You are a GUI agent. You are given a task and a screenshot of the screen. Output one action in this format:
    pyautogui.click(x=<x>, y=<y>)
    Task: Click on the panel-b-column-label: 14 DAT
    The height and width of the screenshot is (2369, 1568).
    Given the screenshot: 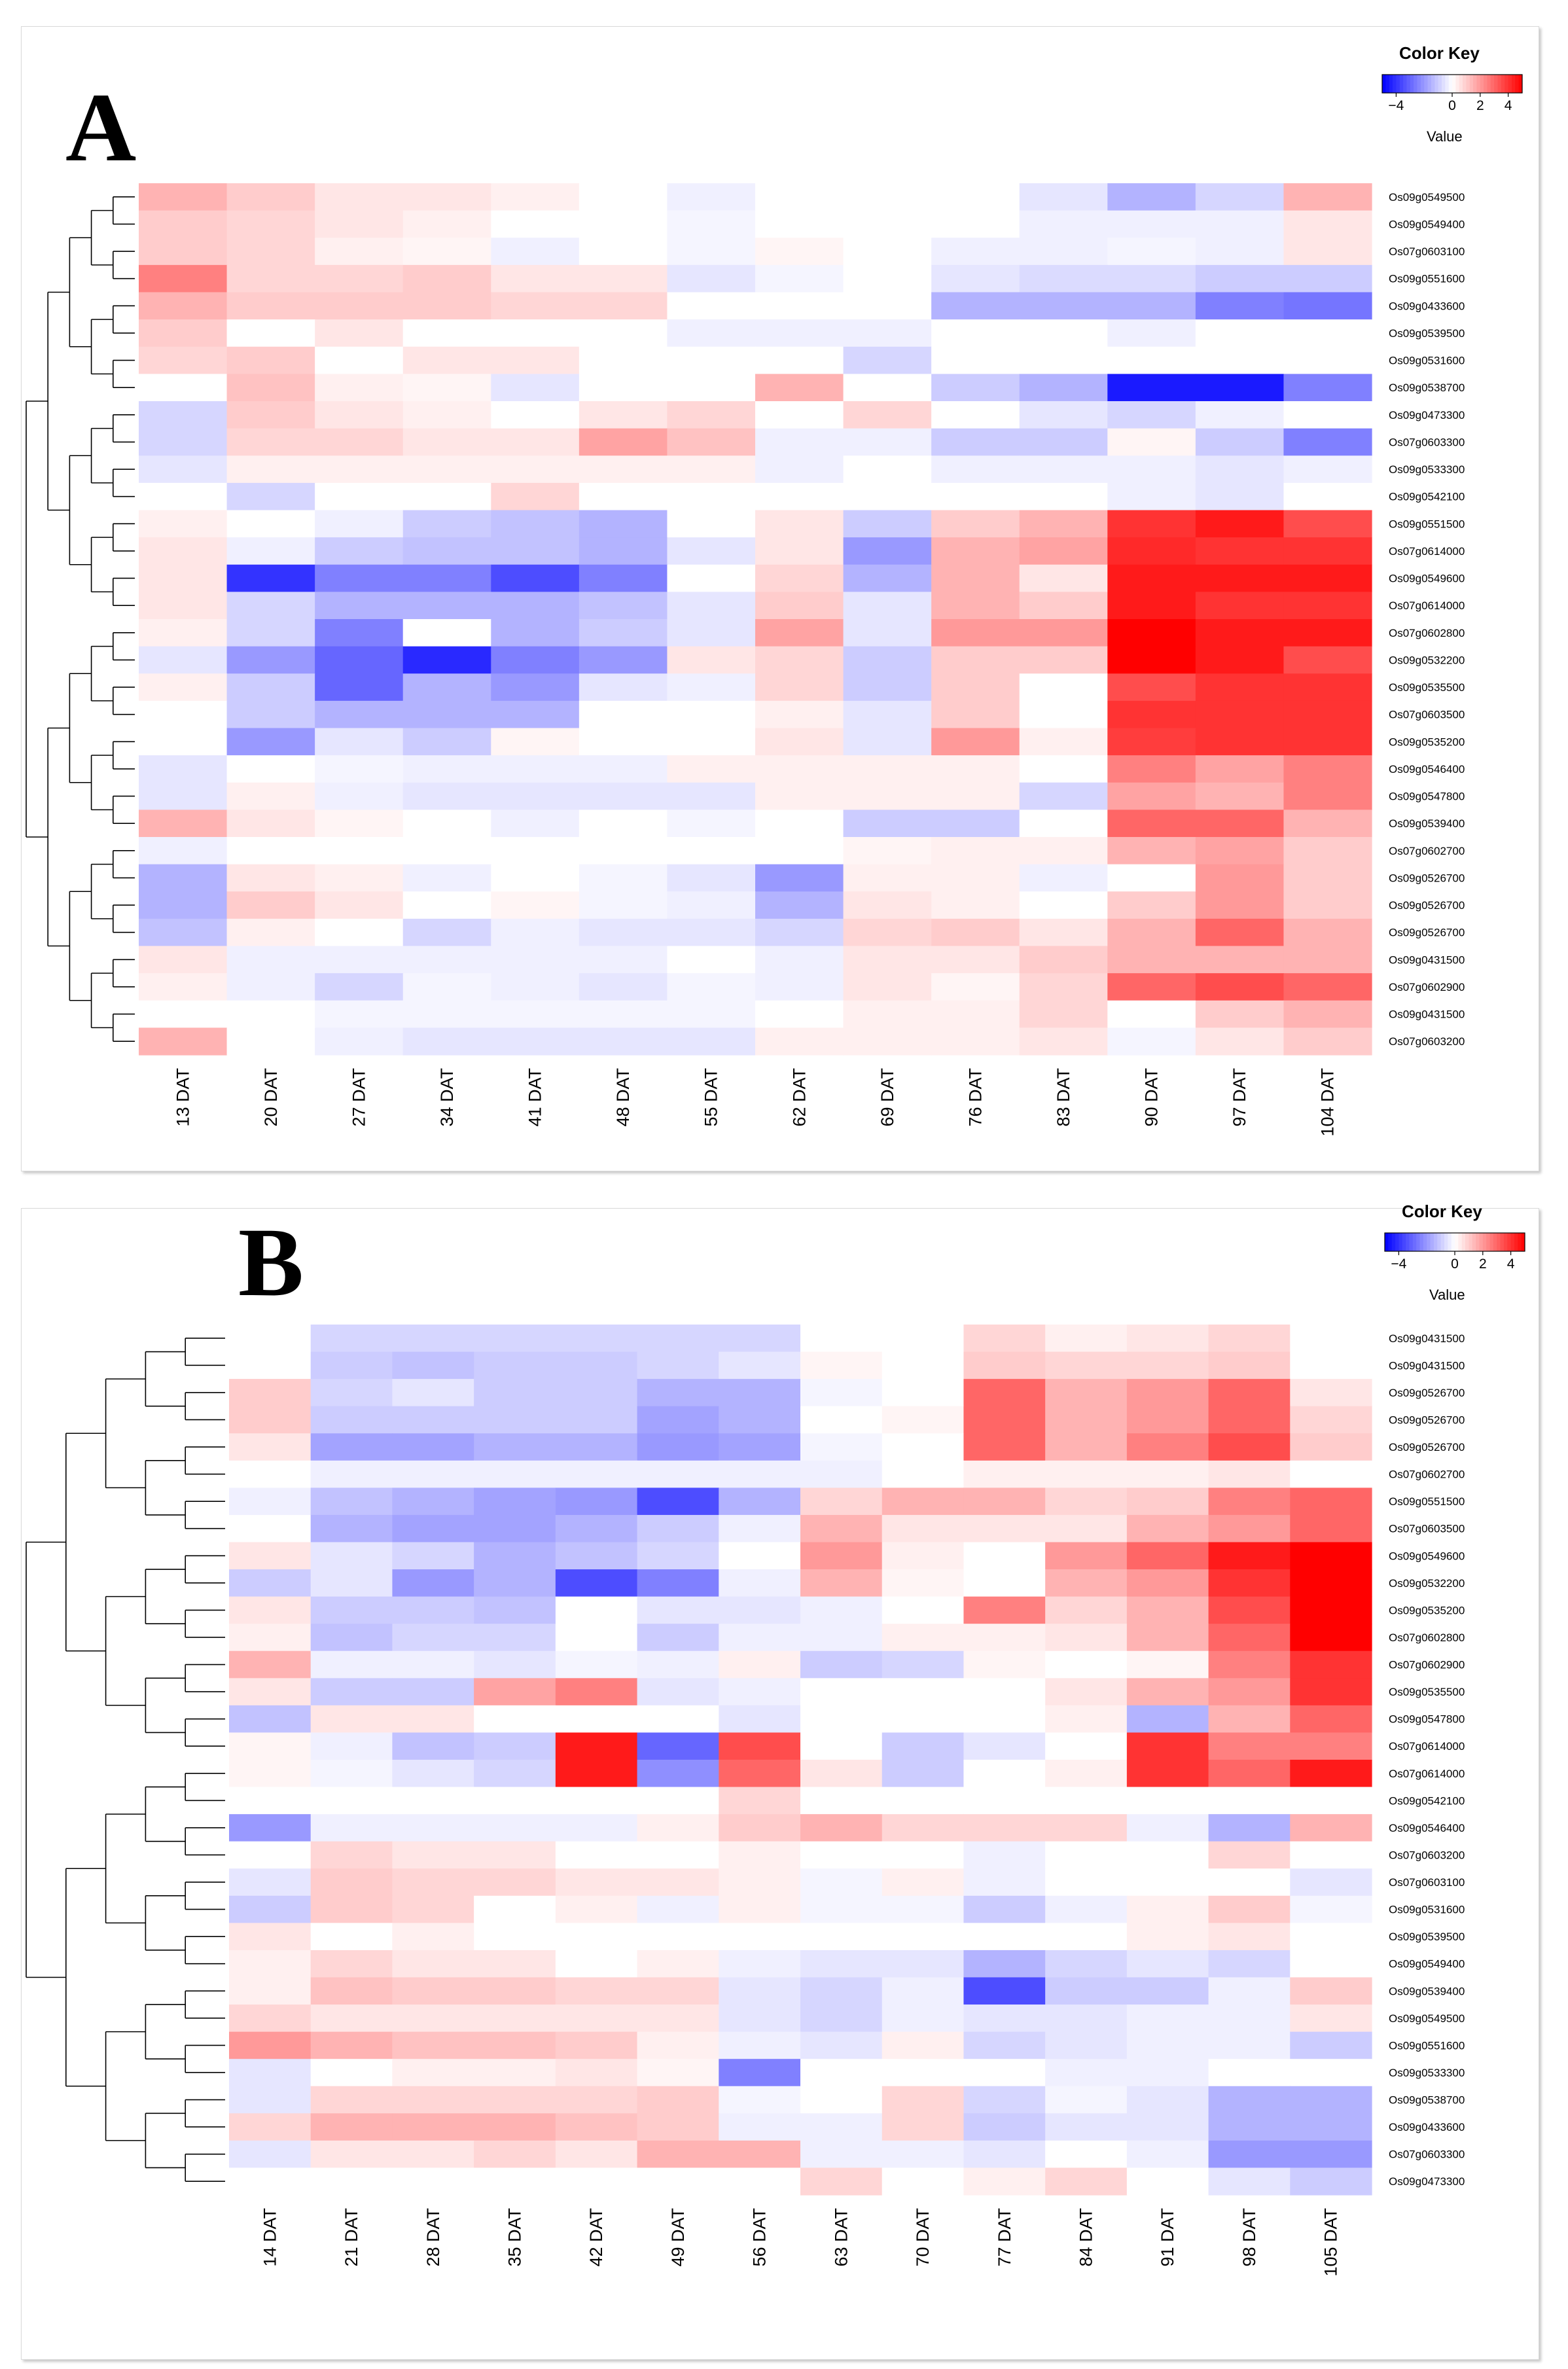 What is the action you would take?
    pyautogui.click(x=269, y=2237)
    